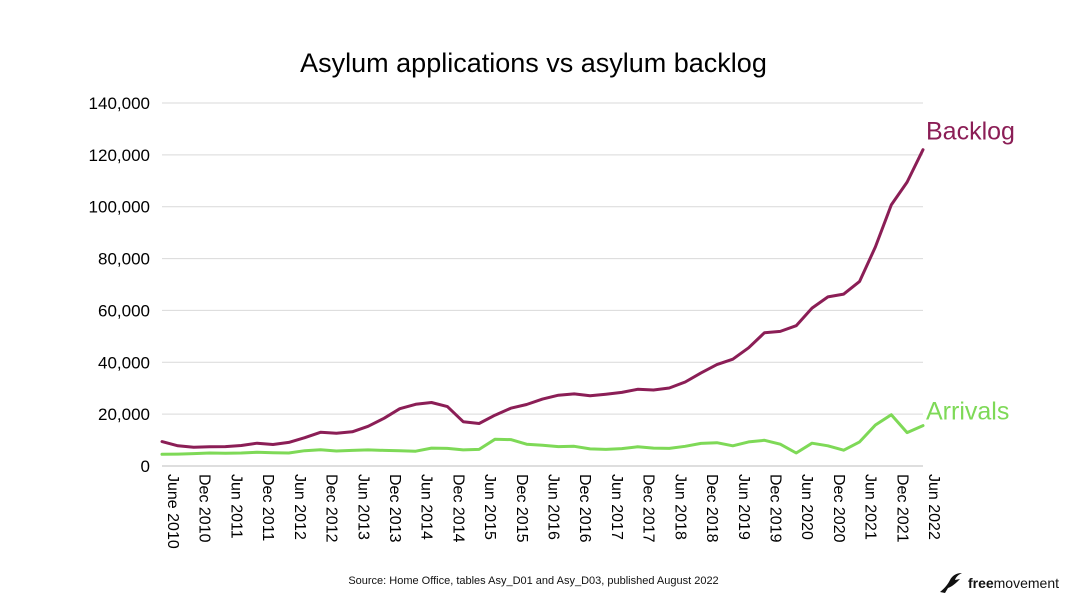 This screenshot has width=1067, height=600. Describe the element at coordinates (124, 414) in the screenshot. I see `y-tick-label: 20,000` at that location.